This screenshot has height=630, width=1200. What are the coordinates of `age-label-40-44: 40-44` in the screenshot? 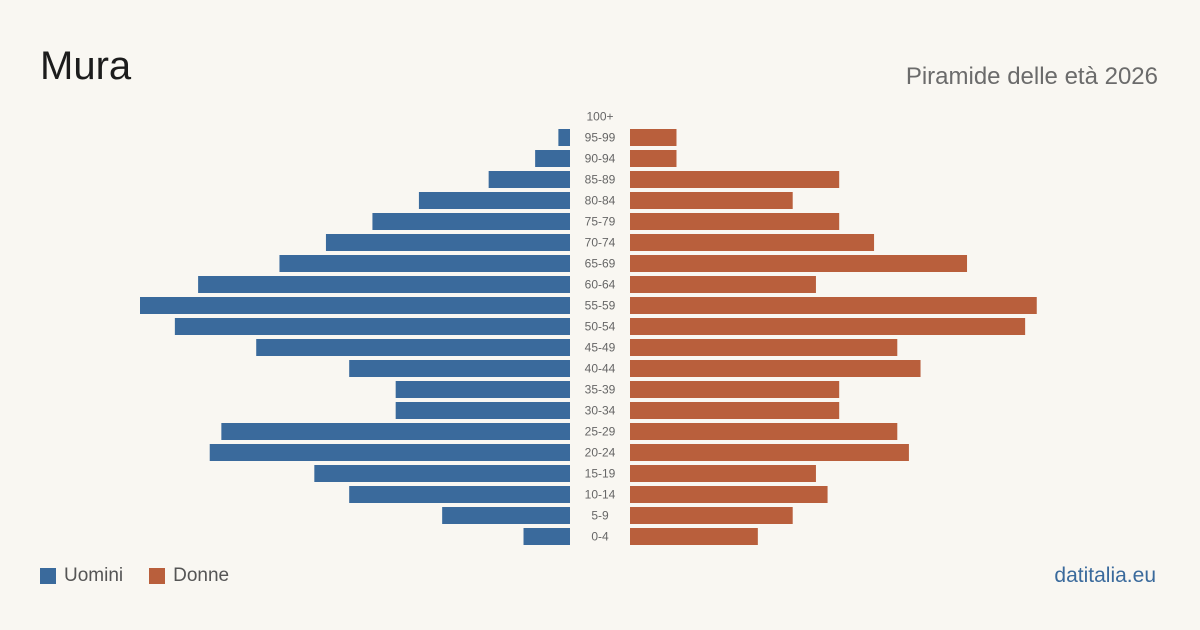 It's located at (600, 369).